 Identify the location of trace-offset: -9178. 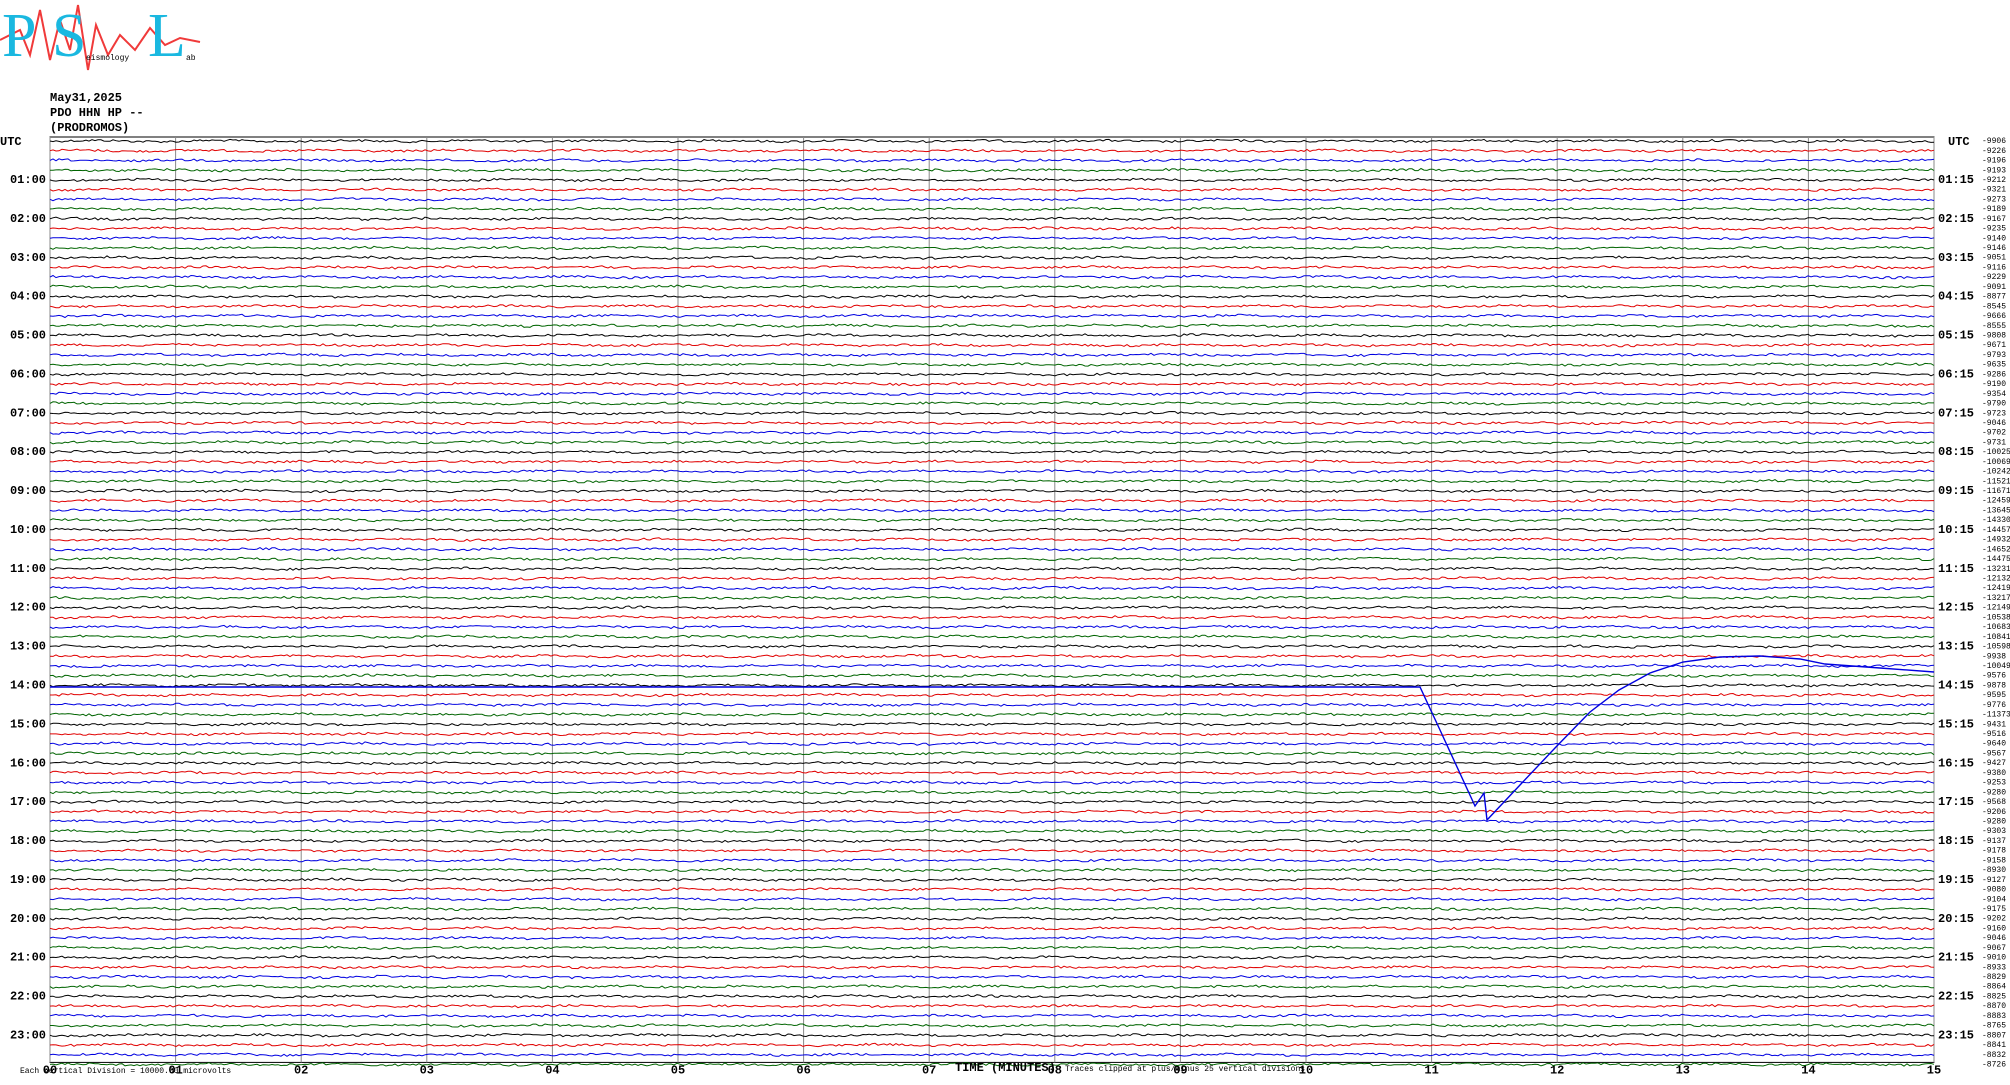
(1994, 851).